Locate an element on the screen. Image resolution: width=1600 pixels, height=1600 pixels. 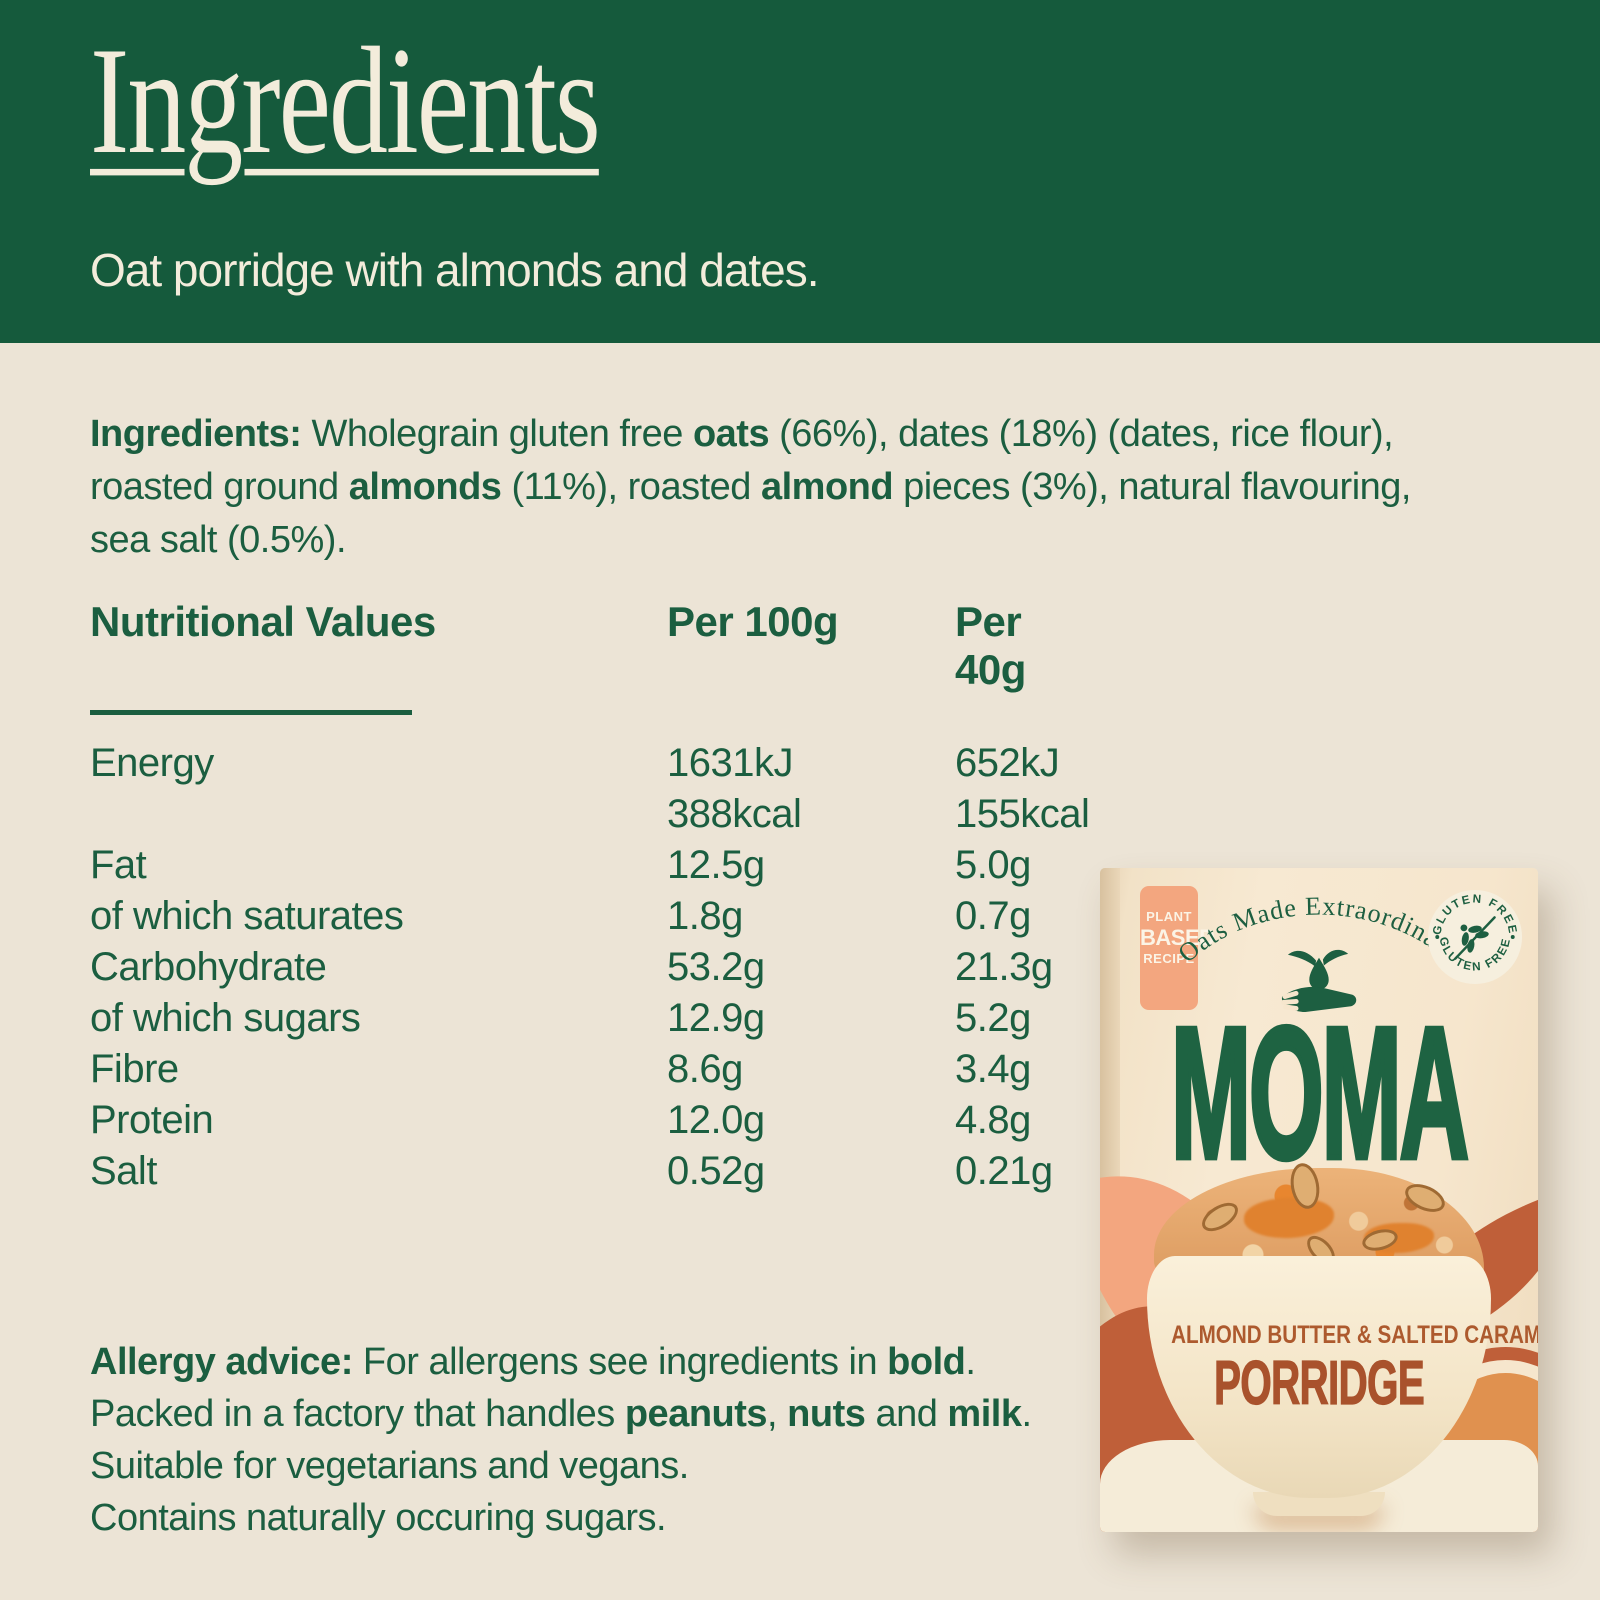
bowl: ALMOND BUTTER & SALTED CARAMEL PORRIDGE is located at coordinates (1342, 1377).